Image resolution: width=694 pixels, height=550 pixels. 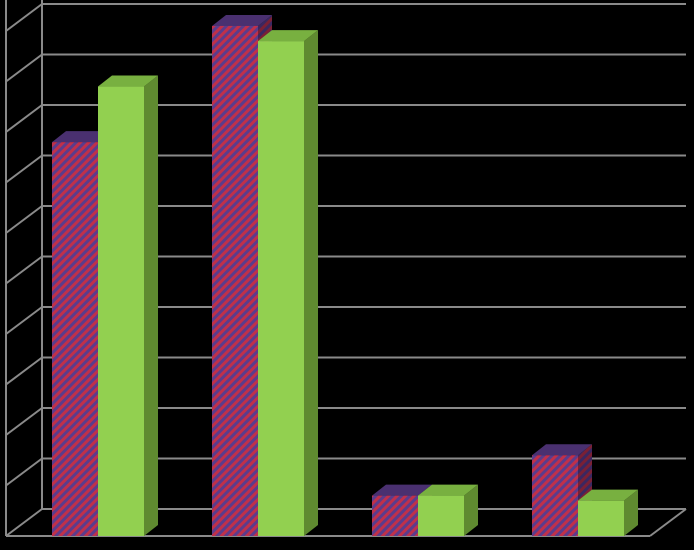 I want to click on bar-s2-c2, so click(x=288, y=283).